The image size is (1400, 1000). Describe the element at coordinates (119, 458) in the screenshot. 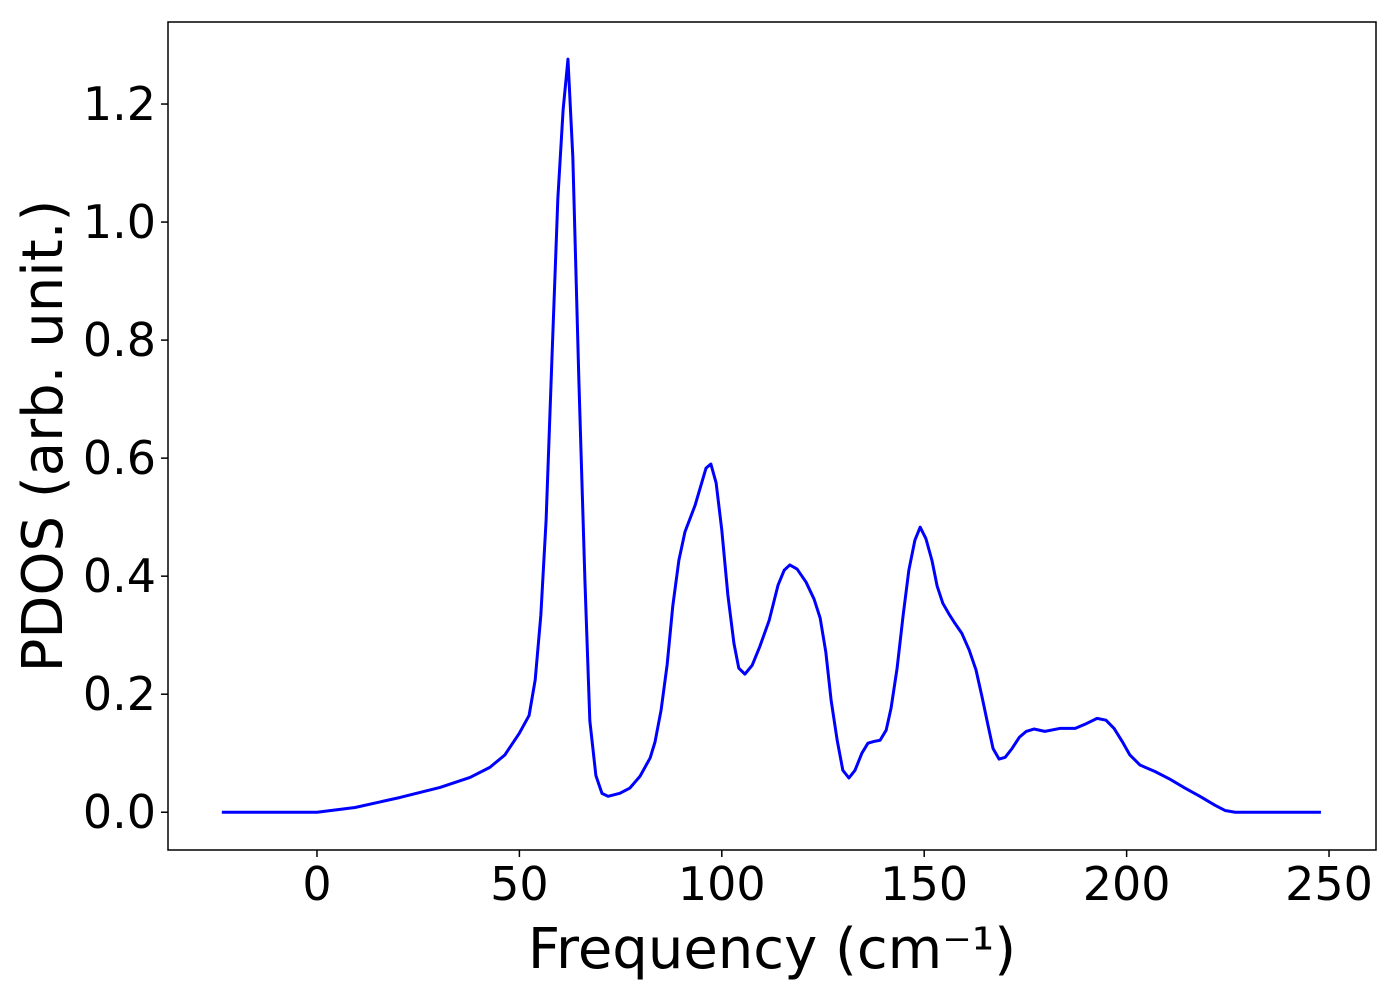

I see `y-tick-label: 0.6` at that location.